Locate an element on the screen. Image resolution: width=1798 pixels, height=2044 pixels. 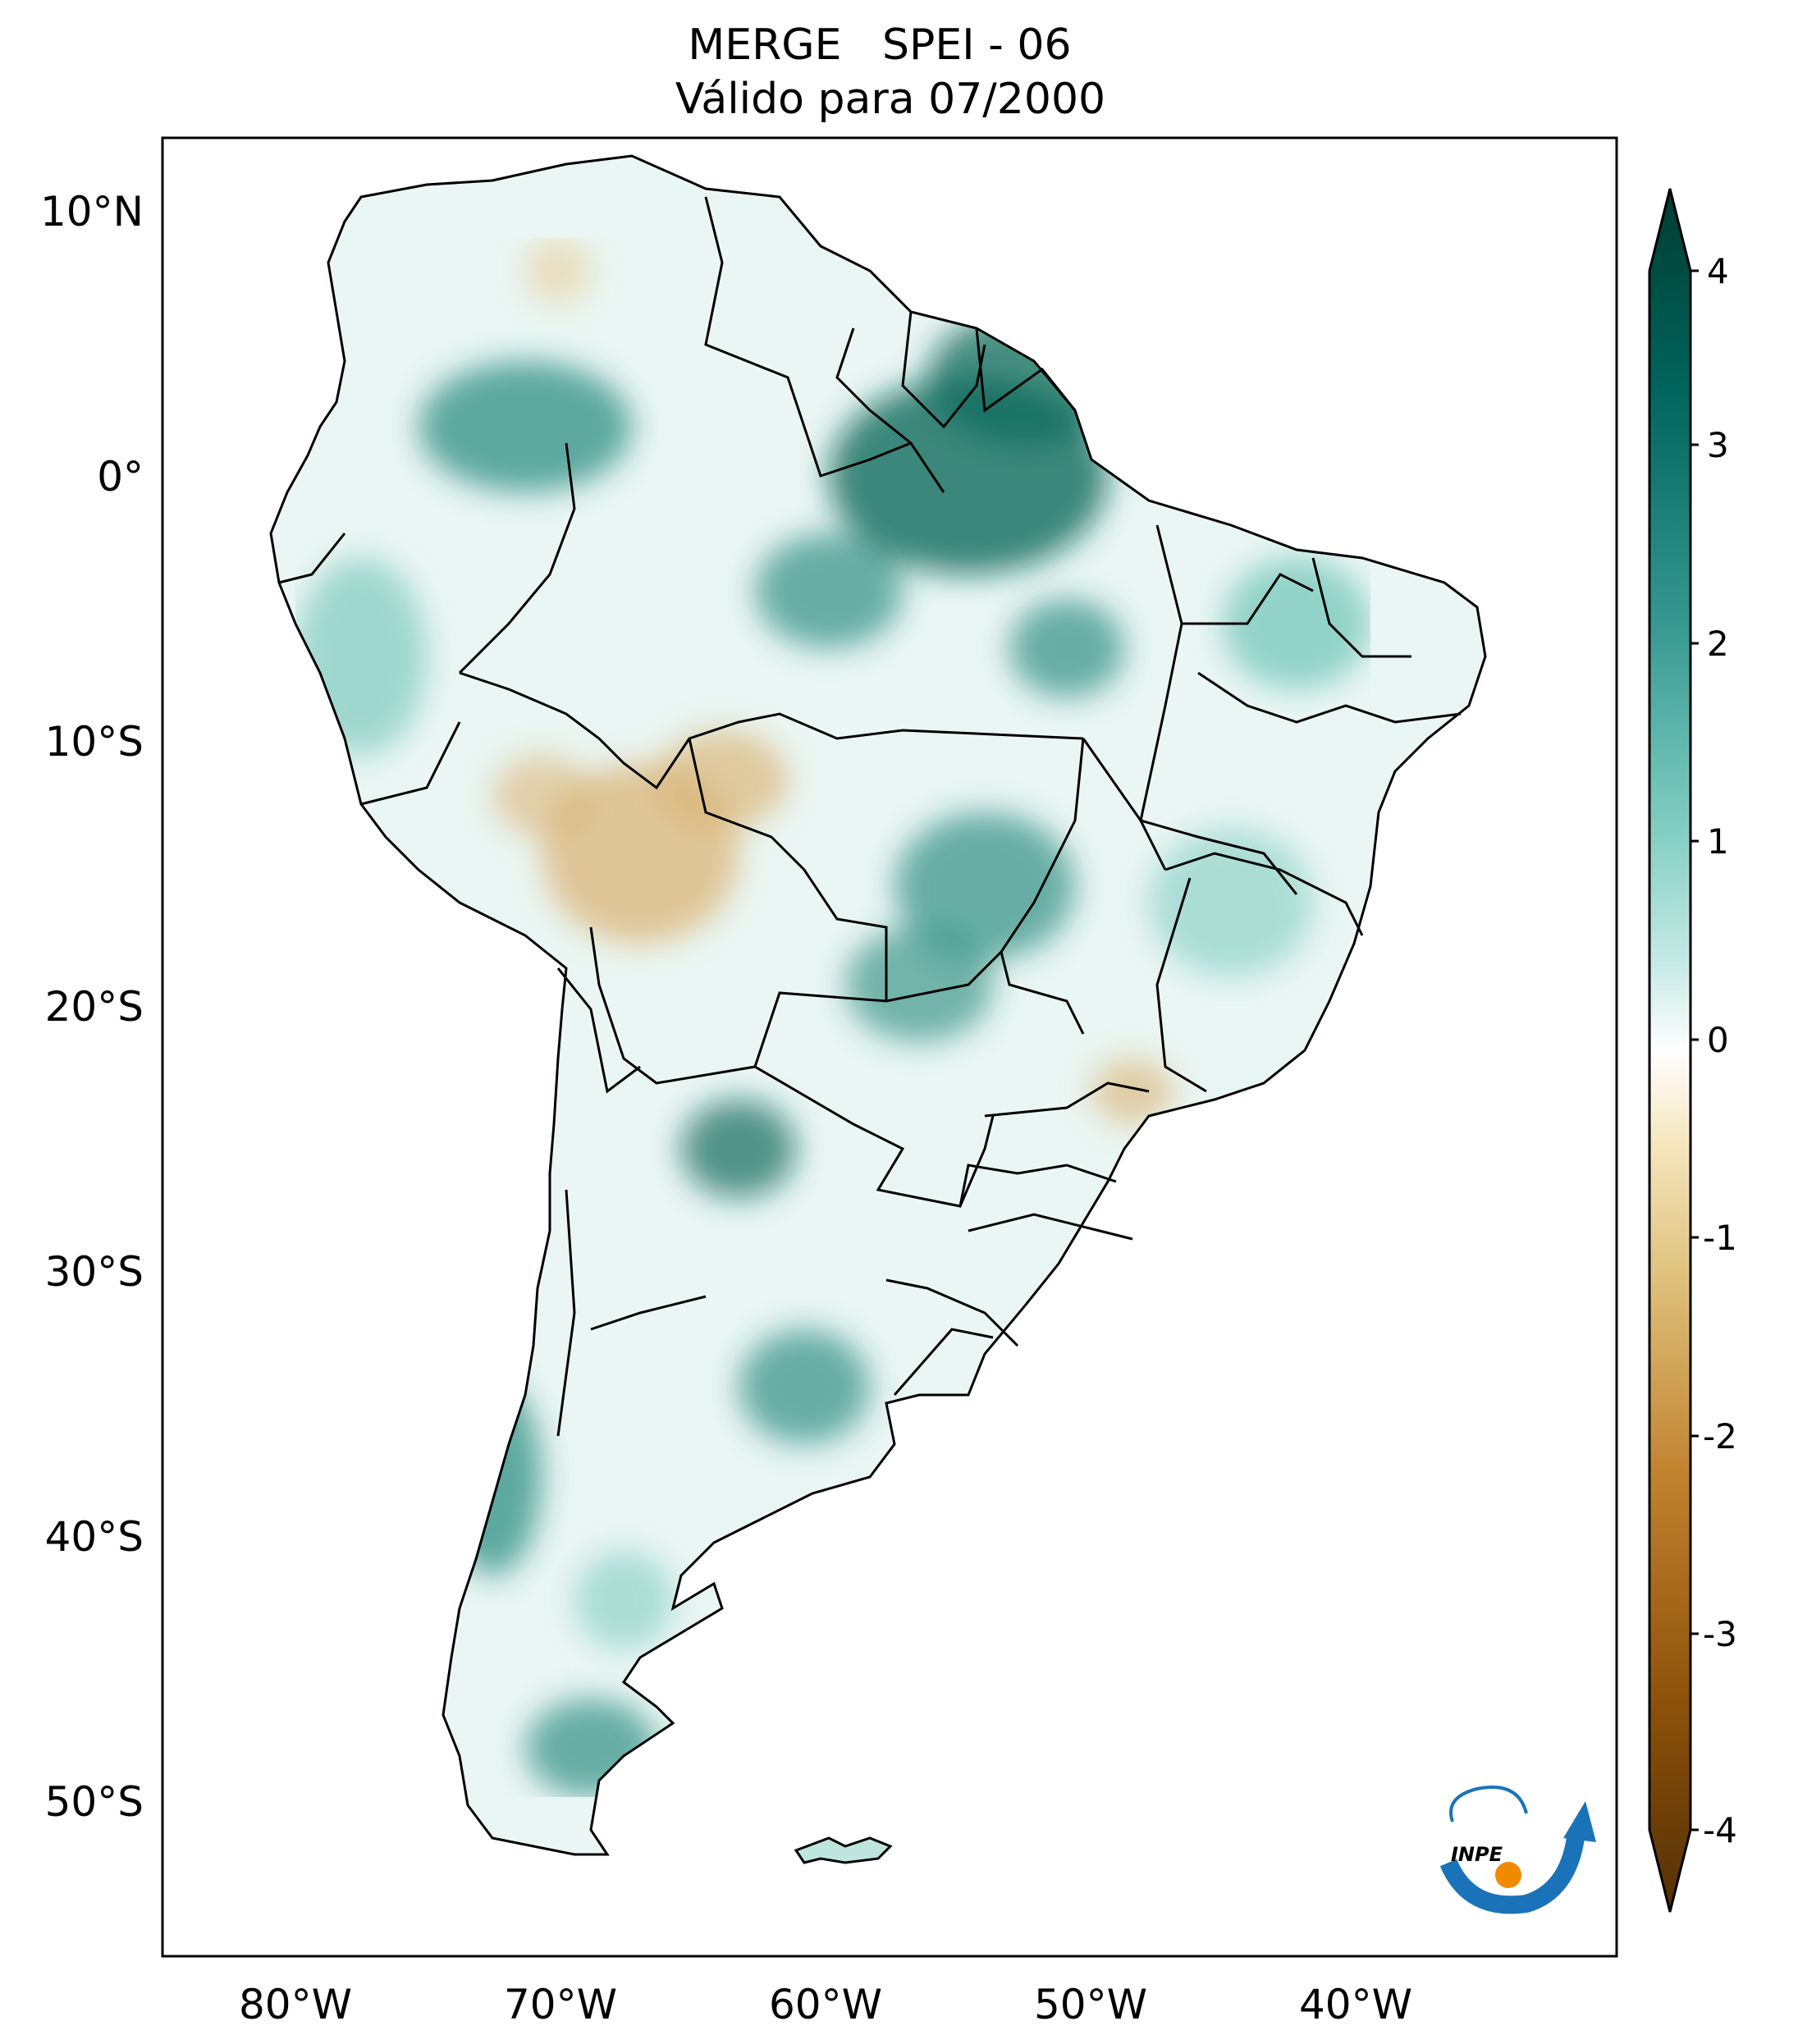
colorbar-ticks is located at coordinates (1694, 1050).